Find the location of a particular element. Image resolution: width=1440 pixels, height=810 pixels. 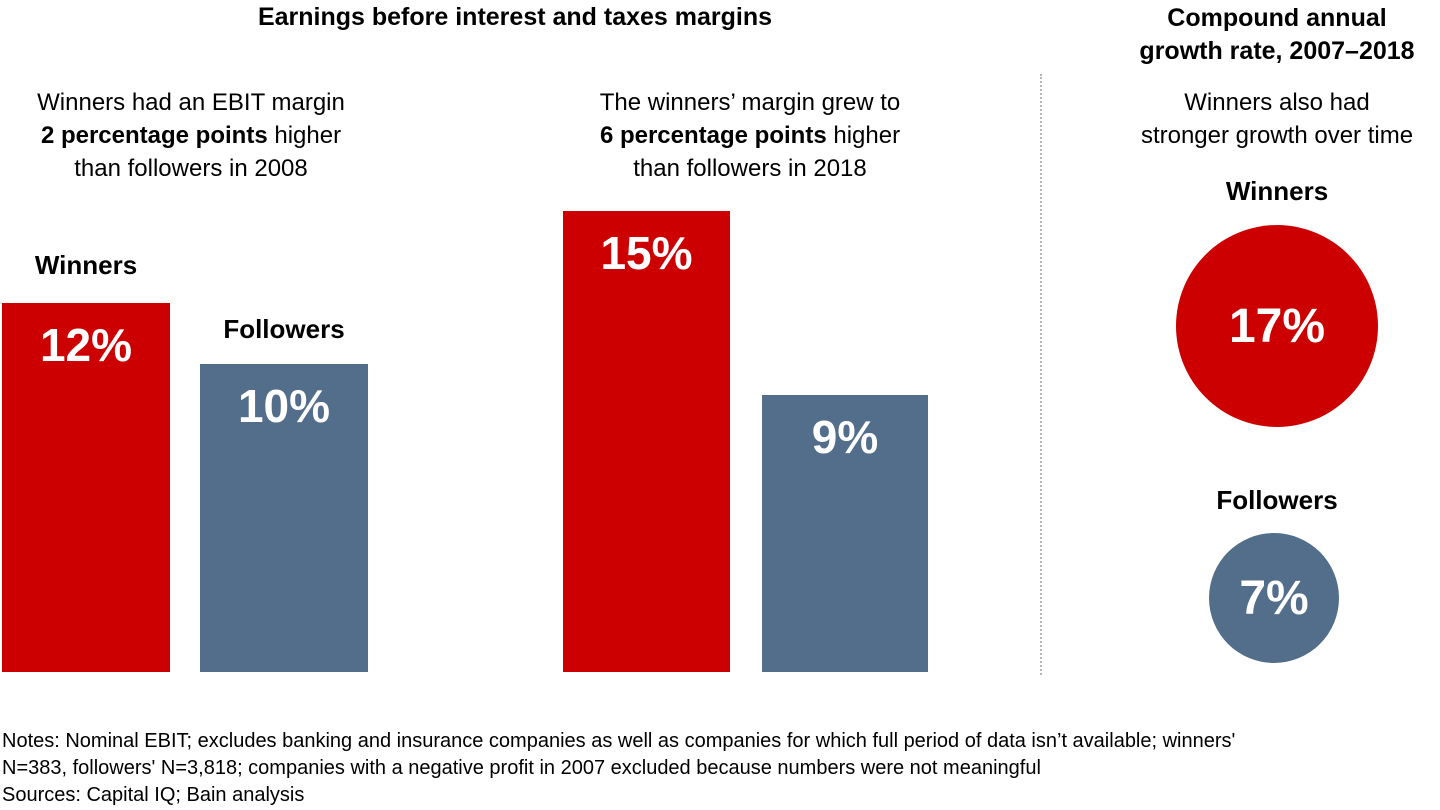

dotted-section-divider is located at coordinates (1041, 374).